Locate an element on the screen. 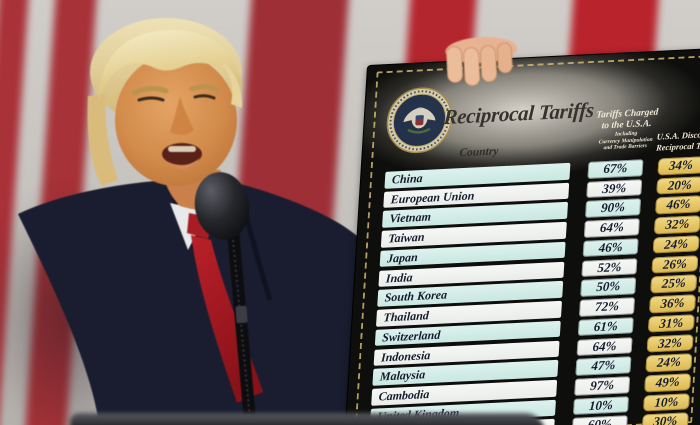 This screenshot has height=425, width=700. discounted-tariff-cell: 20% is located at coordinates (678, 185).